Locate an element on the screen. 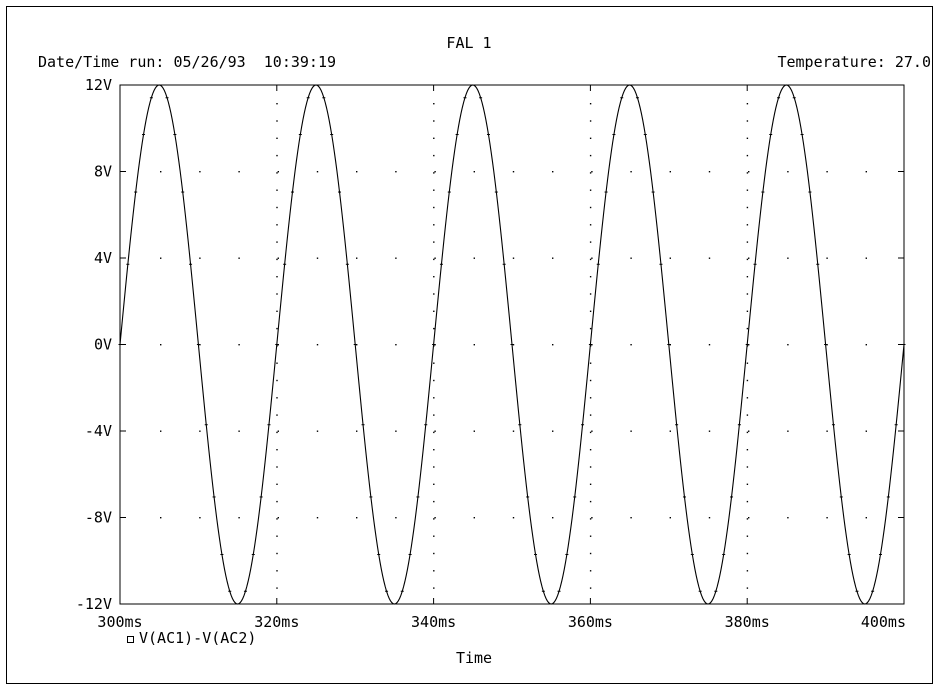 The width and height of the screenshot is (939, 690). x-tick-label: 400ms is located at coordinates (883, 622).